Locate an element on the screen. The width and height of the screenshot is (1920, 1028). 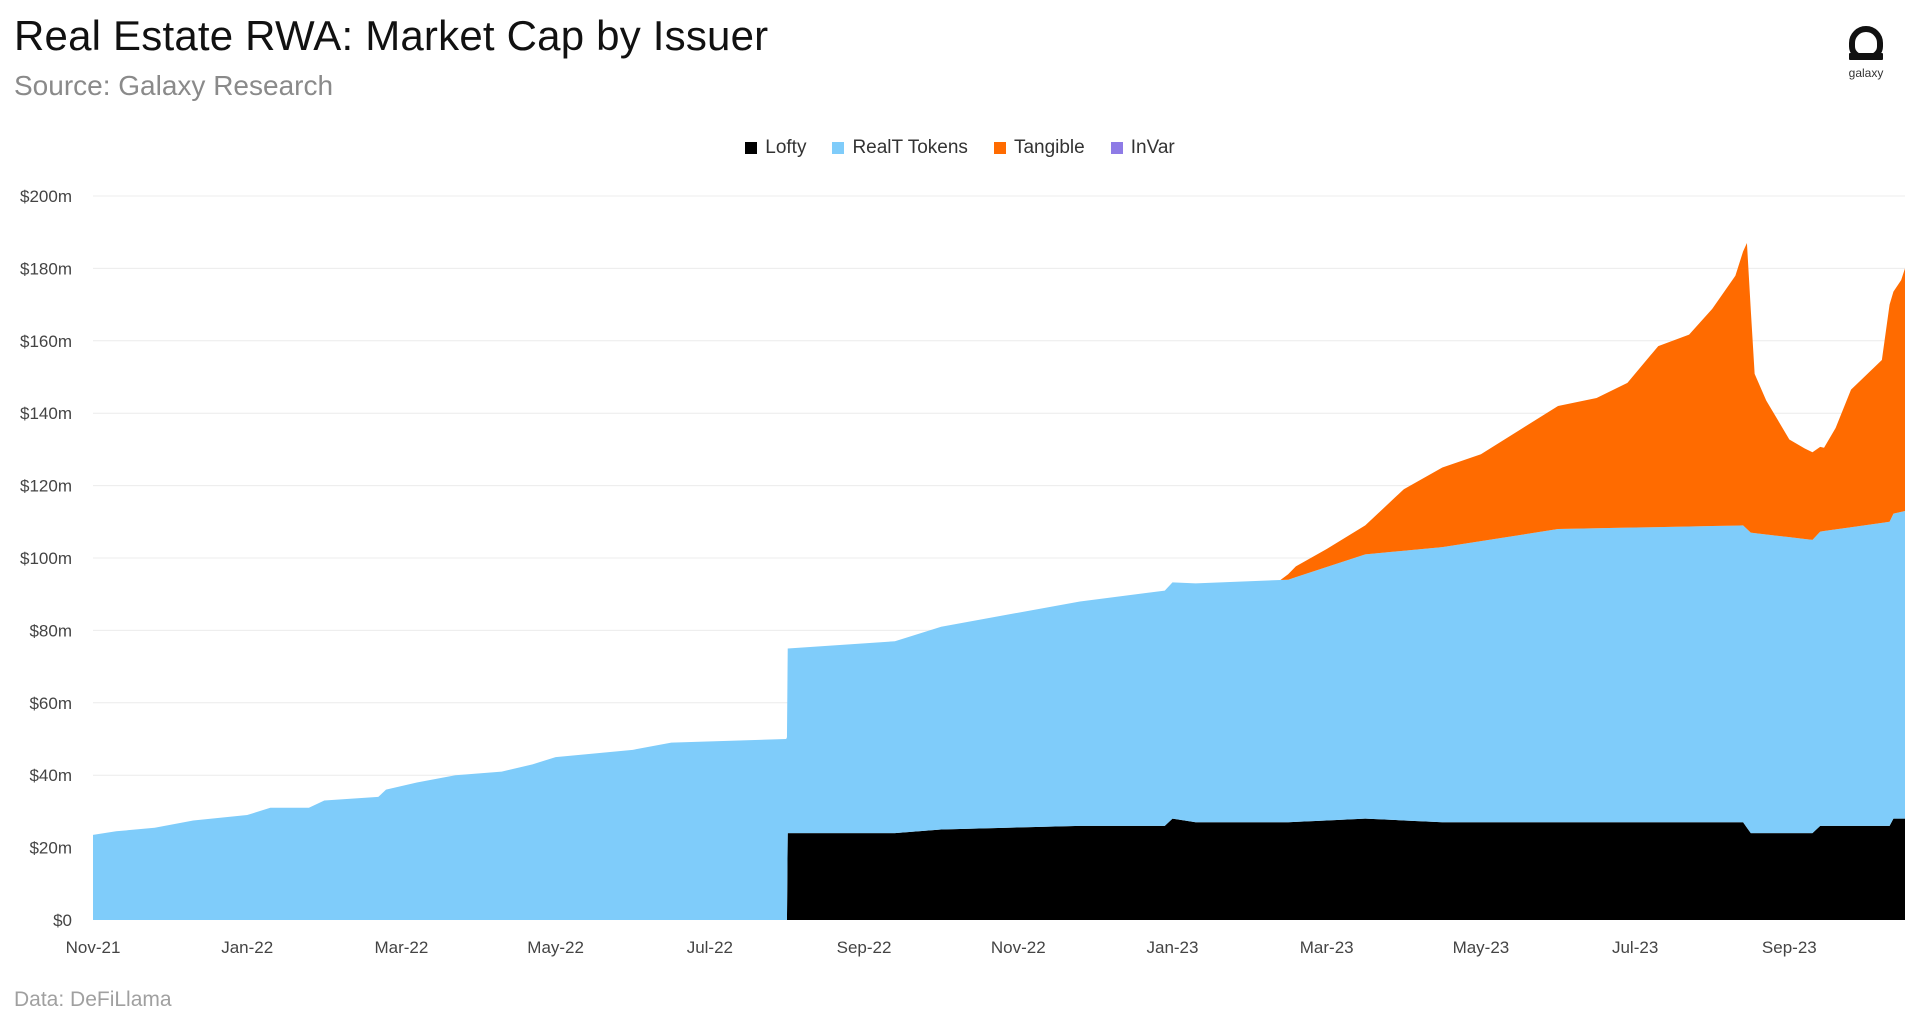
chart-title: Real Estate RWA: Market Cap by Issuer is located at coordinates (391, 35).